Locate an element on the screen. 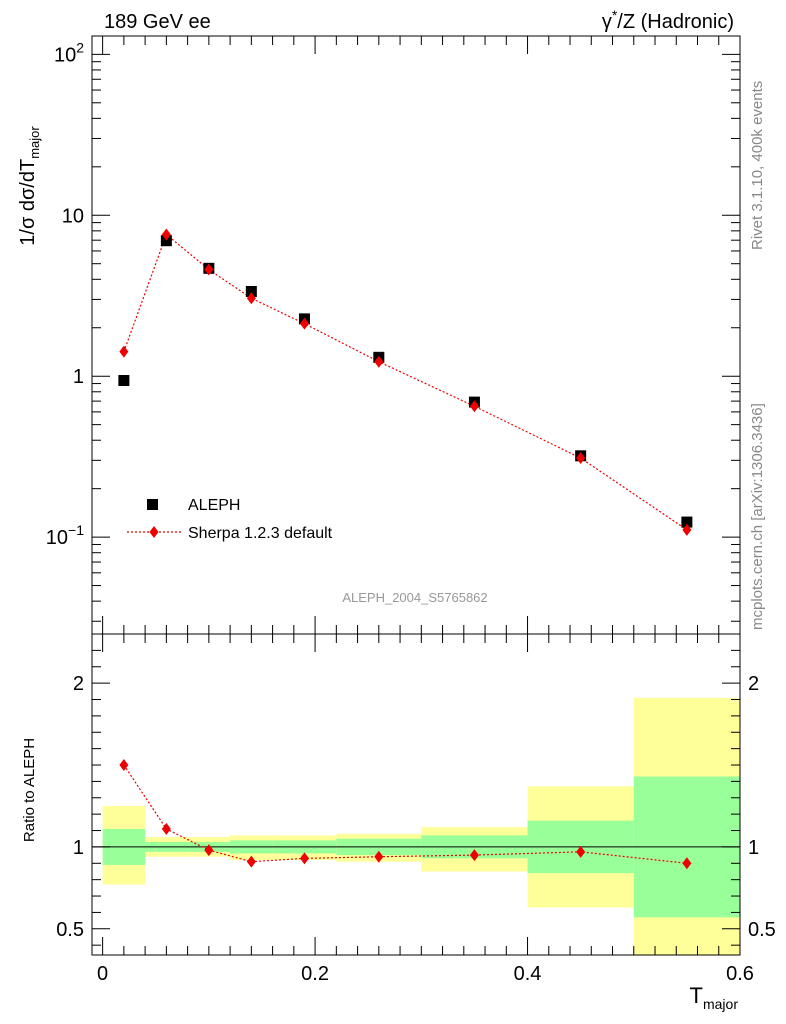 This screenshot has height=1024, width=786. main-ytick-label: 10 is located at coordinates (73, 216).